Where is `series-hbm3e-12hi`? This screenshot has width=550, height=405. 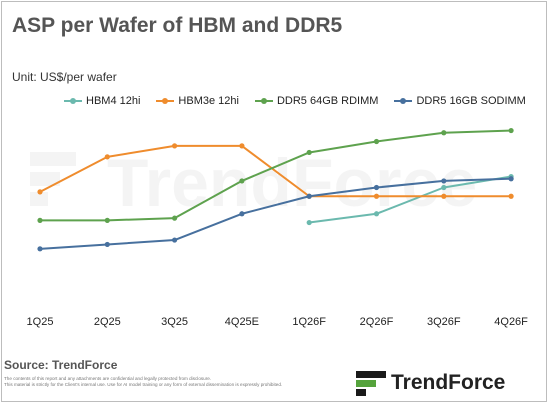
series-hbm3e-12hi is located at coordinates (275, 171).